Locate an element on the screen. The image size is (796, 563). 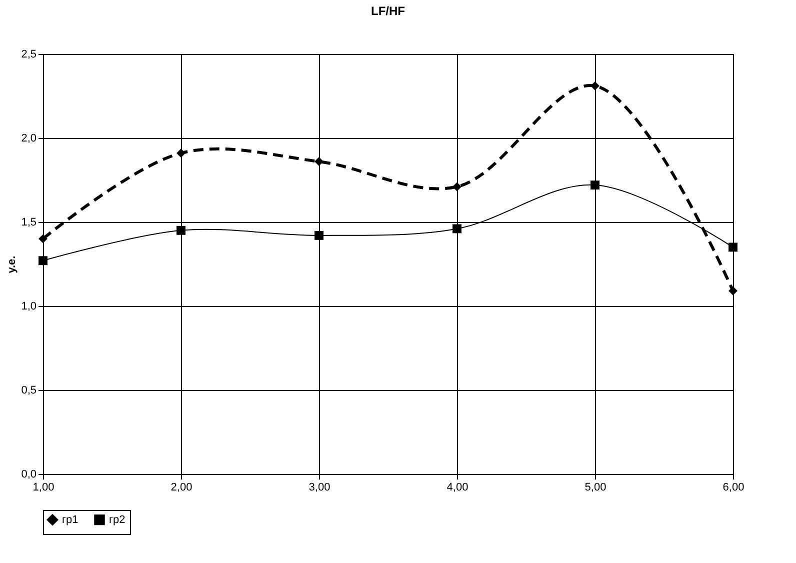
x-tick-label: 4,00 is located at coordinates (457, 488).